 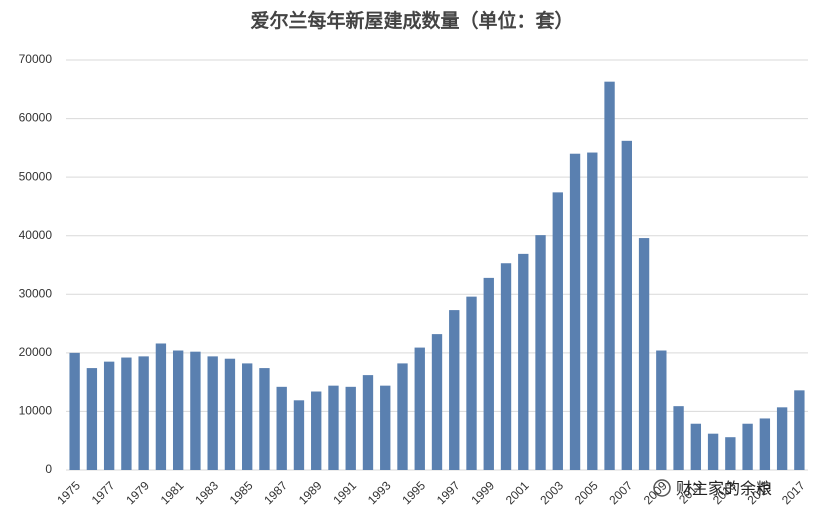 What do you see at coordinates (137, 492) in the screenshot?
I see `x-tick-label: 1979` at bounding box center [137, 492].